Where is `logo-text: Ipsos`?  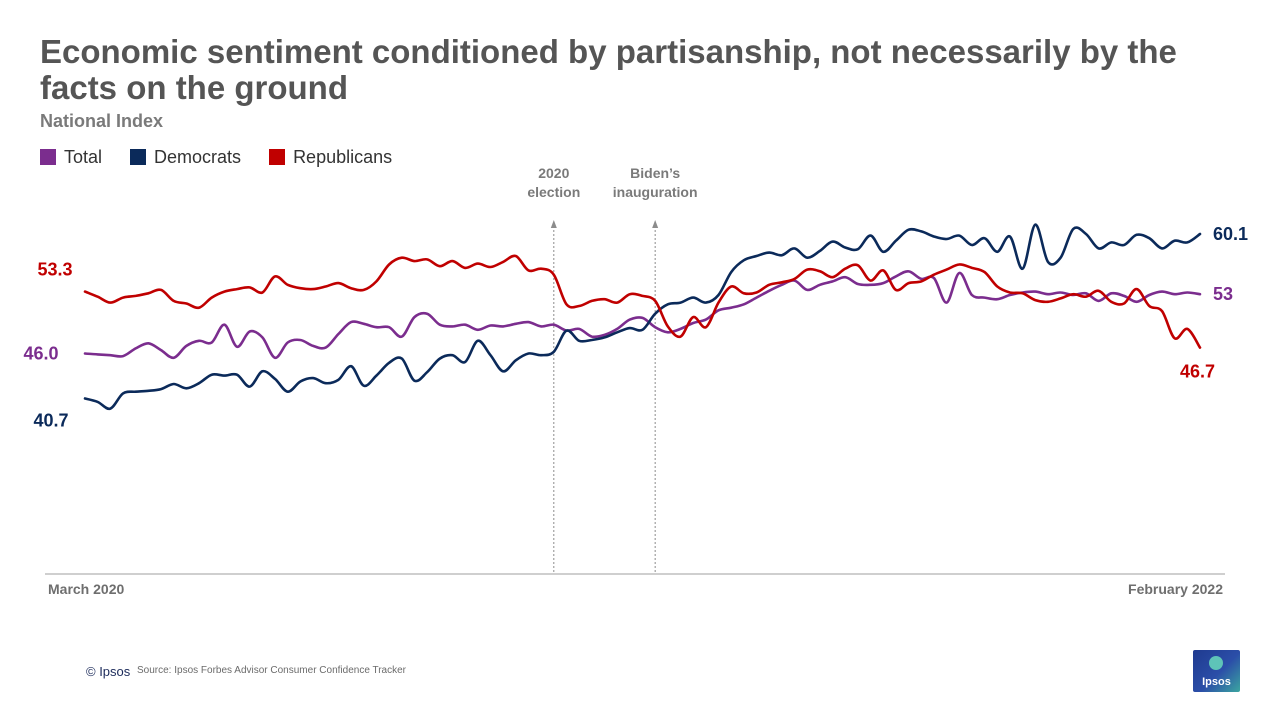
logo-text: Ipsos is located at coordinates (1216, 682).